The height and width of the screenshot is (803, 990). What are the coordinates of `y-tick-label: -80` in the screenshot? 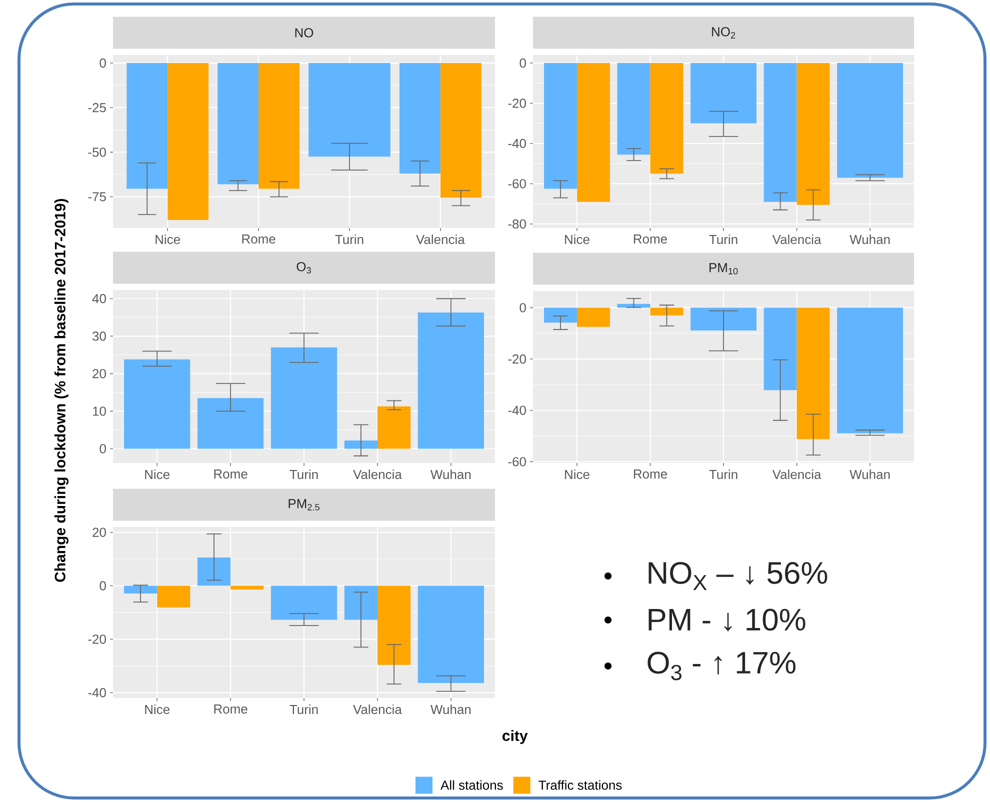 It's located at (517, 224).